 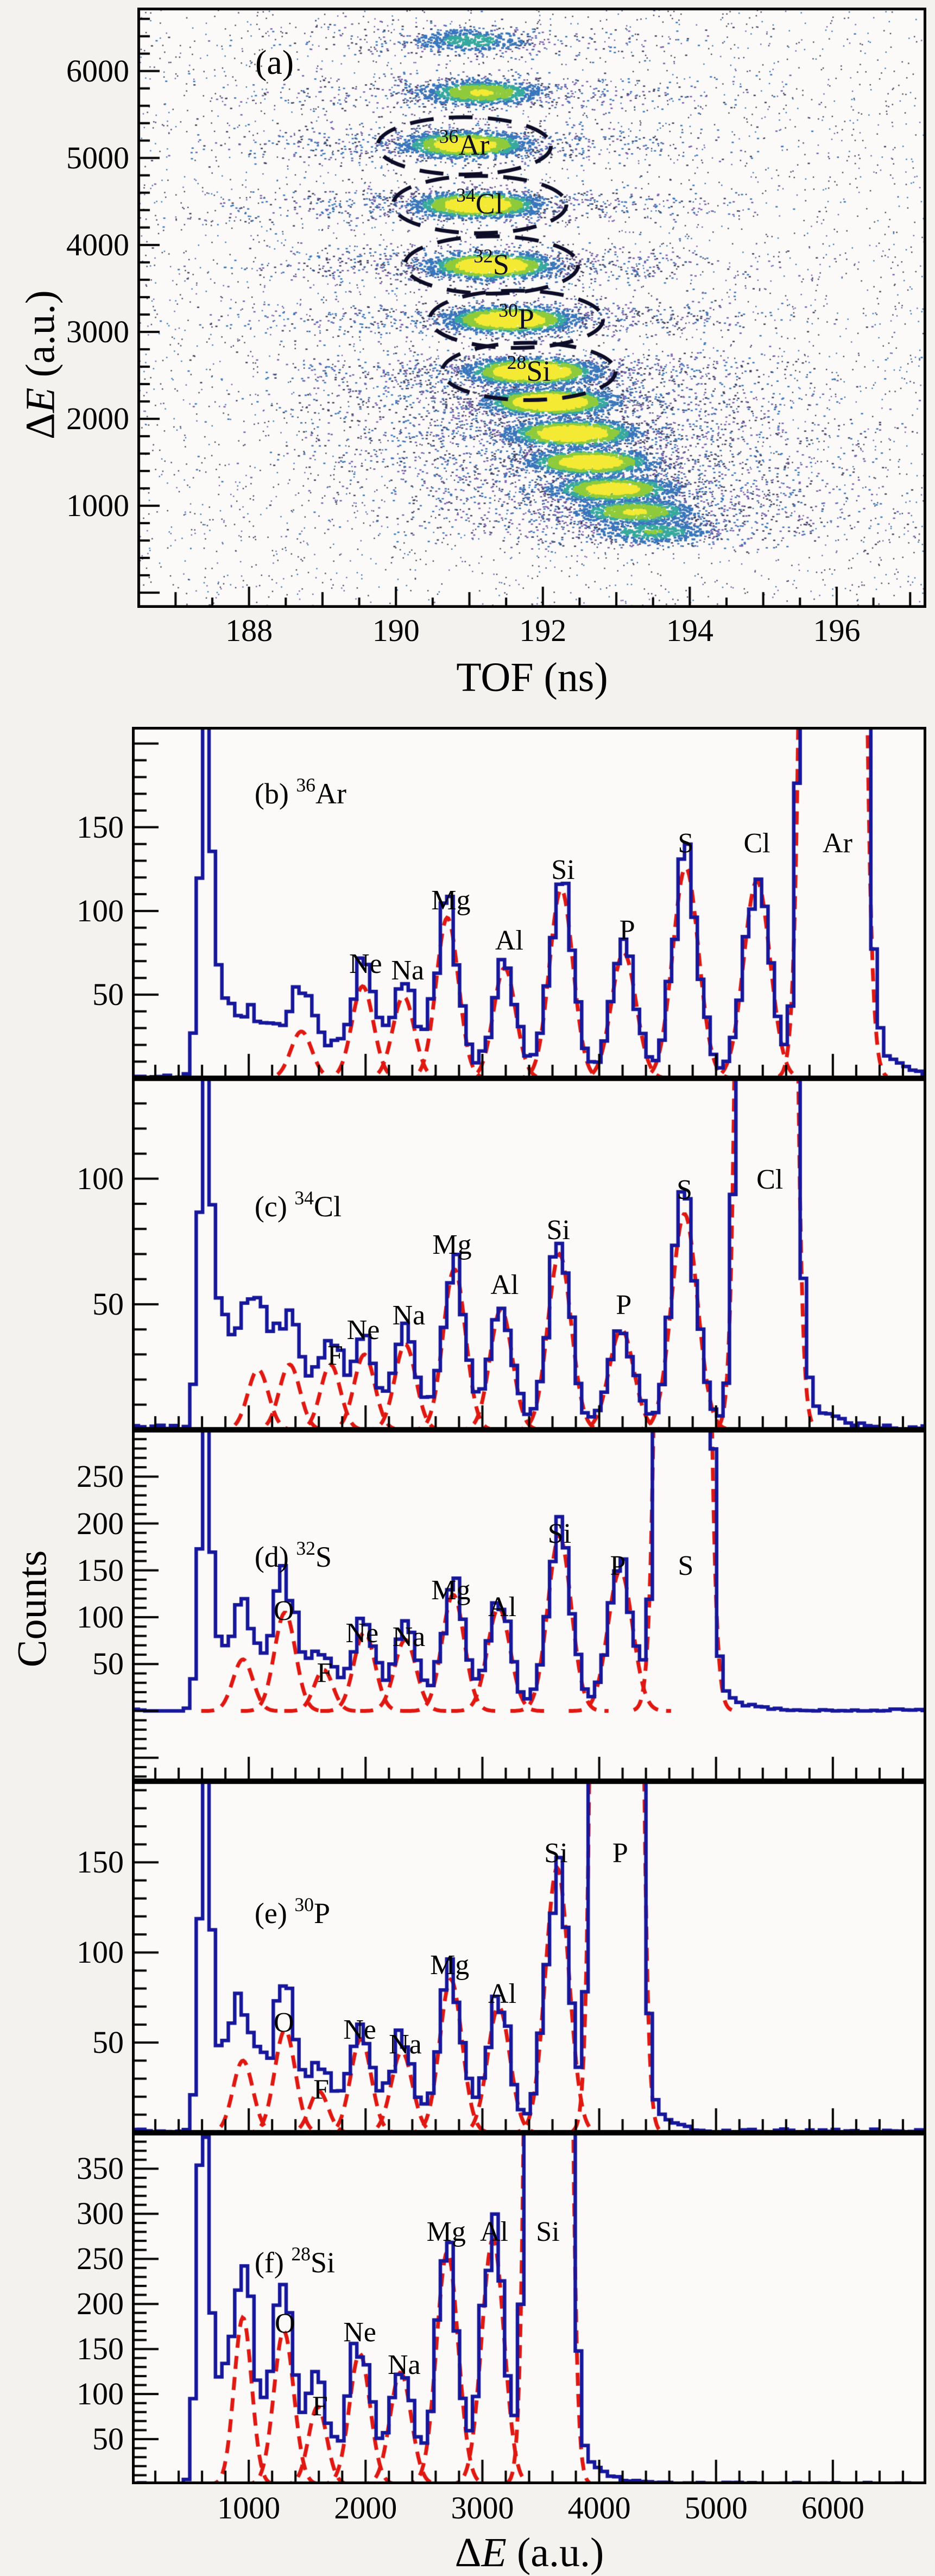 What do you see at coordinates (716, 2507) in the screenshot?
I see `histograms-x-tick-label: 5000` at bounding box center [716, 2507].